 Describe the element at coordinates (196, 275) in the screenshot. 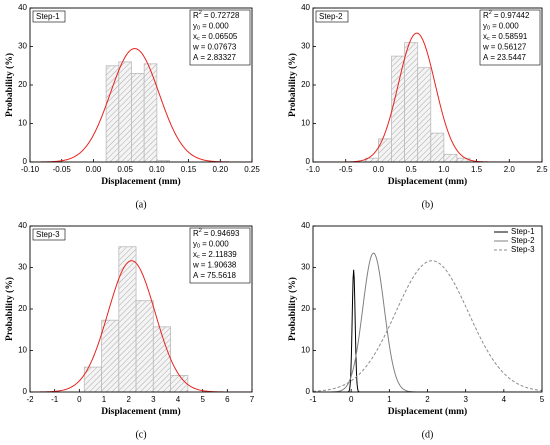

I see `param-symbol: A` at that location.